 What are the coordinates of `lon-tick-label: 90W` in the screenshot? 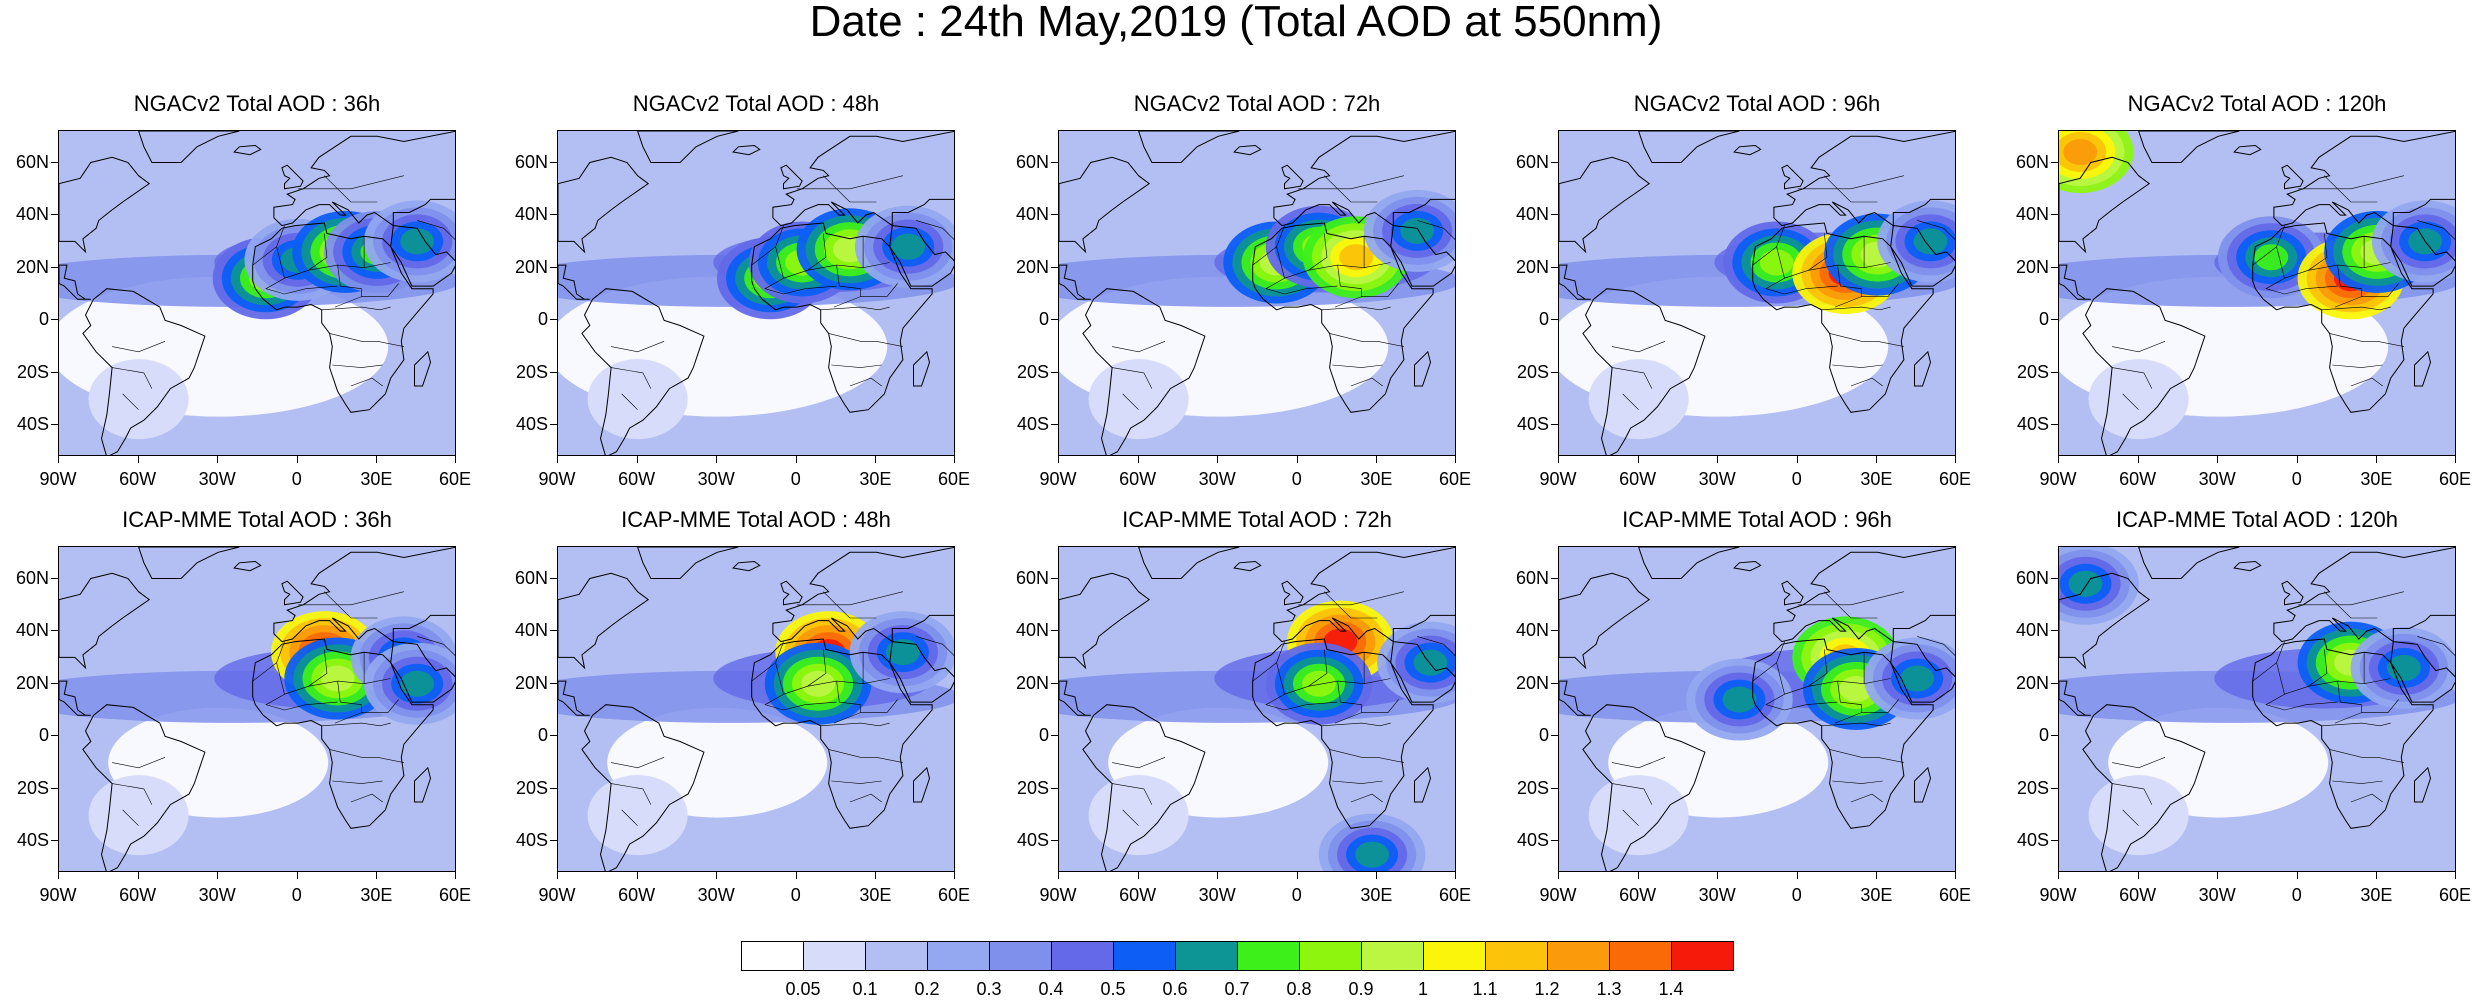 It's located at (557, 479).